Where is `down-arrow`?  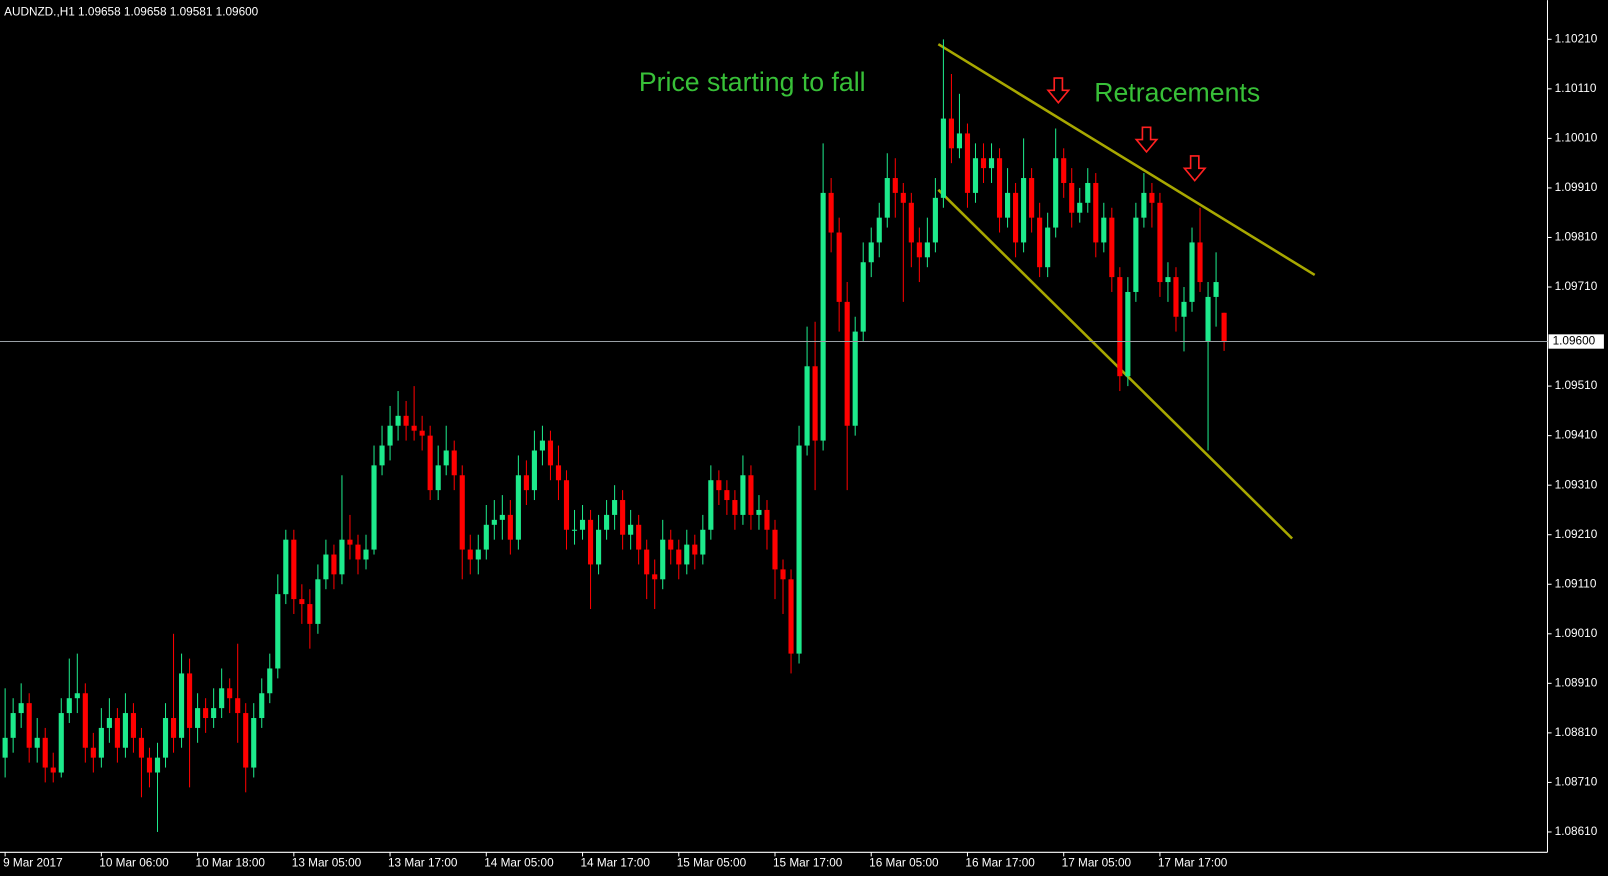
down-arrow is located at coordinates (1146, 140).